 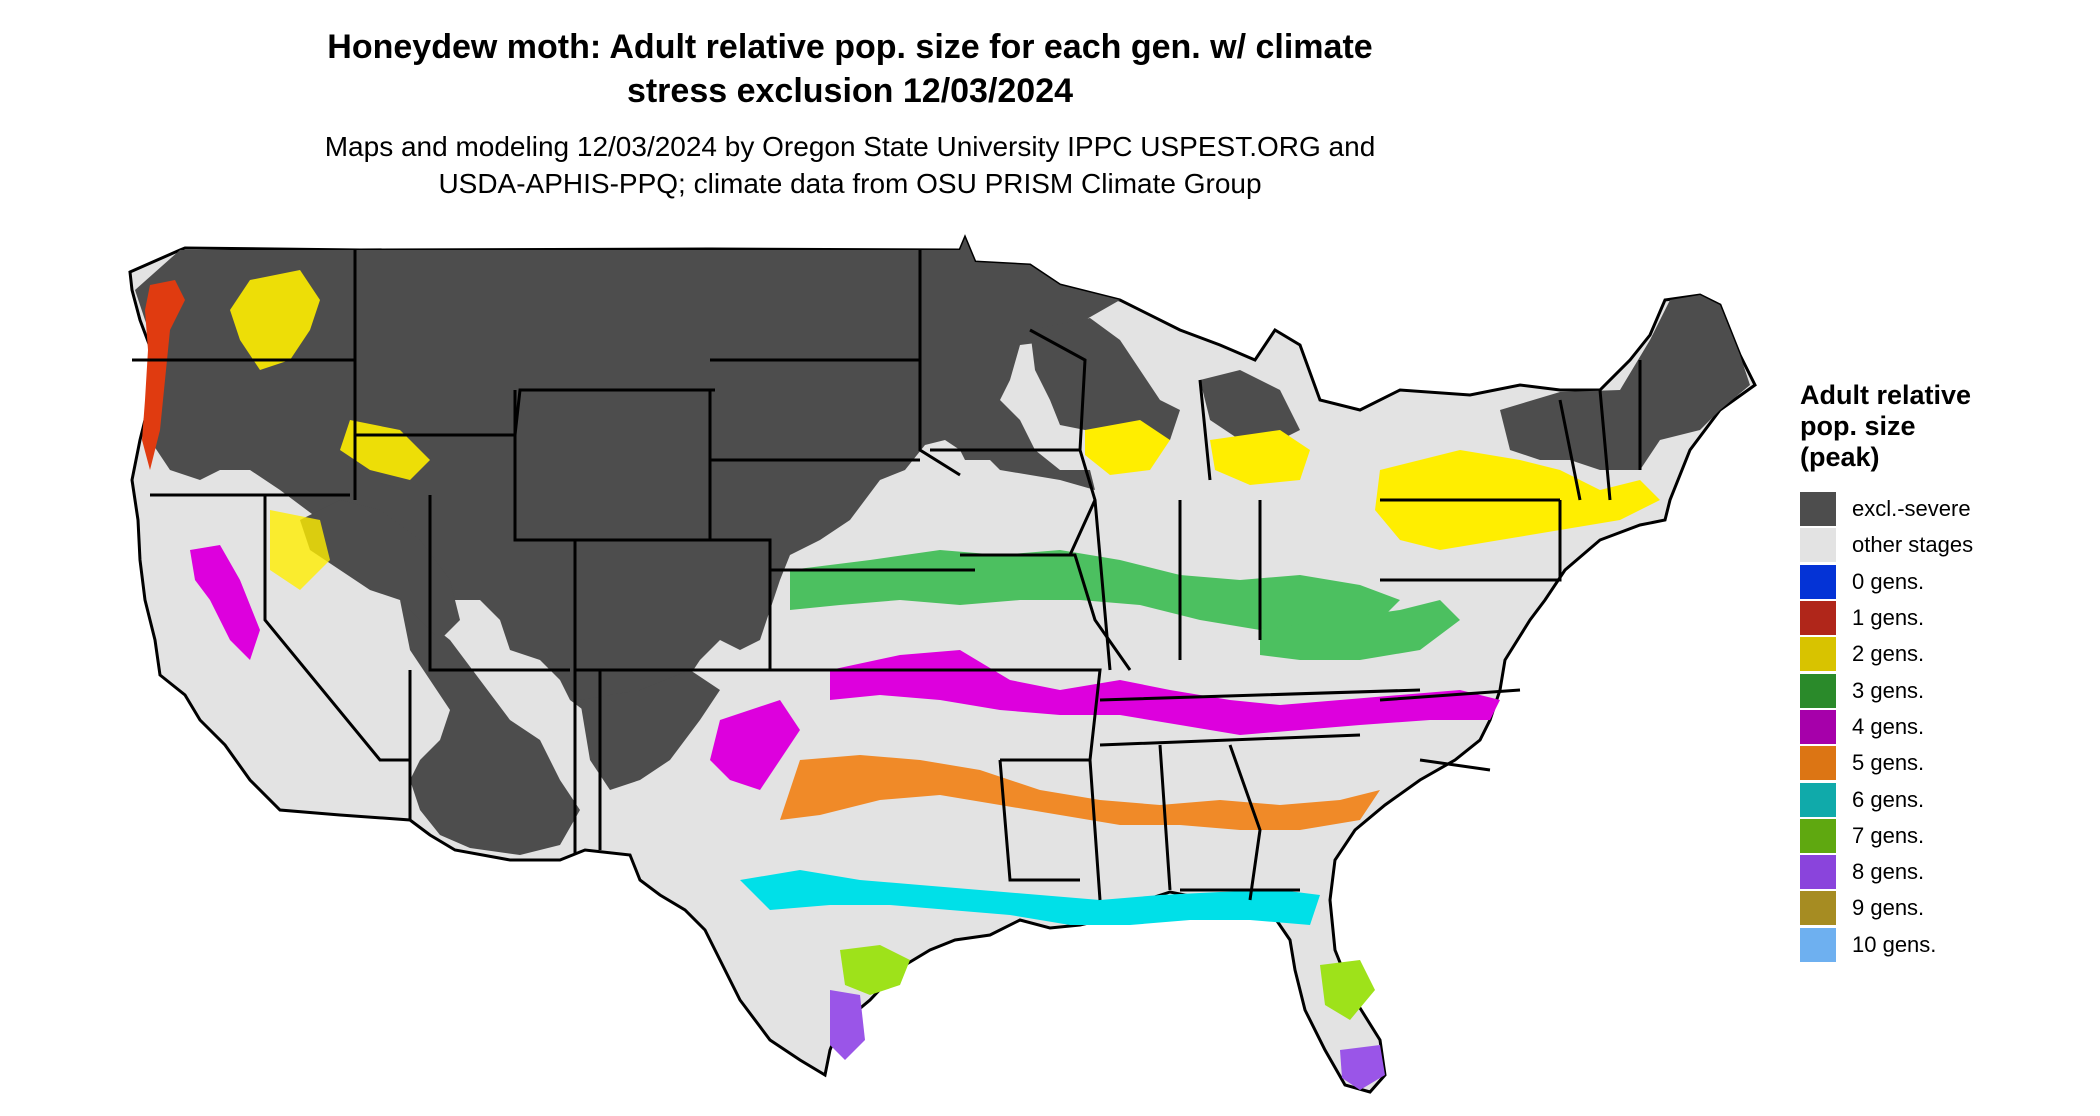 I want to click on map-title-line-2: stress exclusion 12/03/2024, so click(x=850, y=91).